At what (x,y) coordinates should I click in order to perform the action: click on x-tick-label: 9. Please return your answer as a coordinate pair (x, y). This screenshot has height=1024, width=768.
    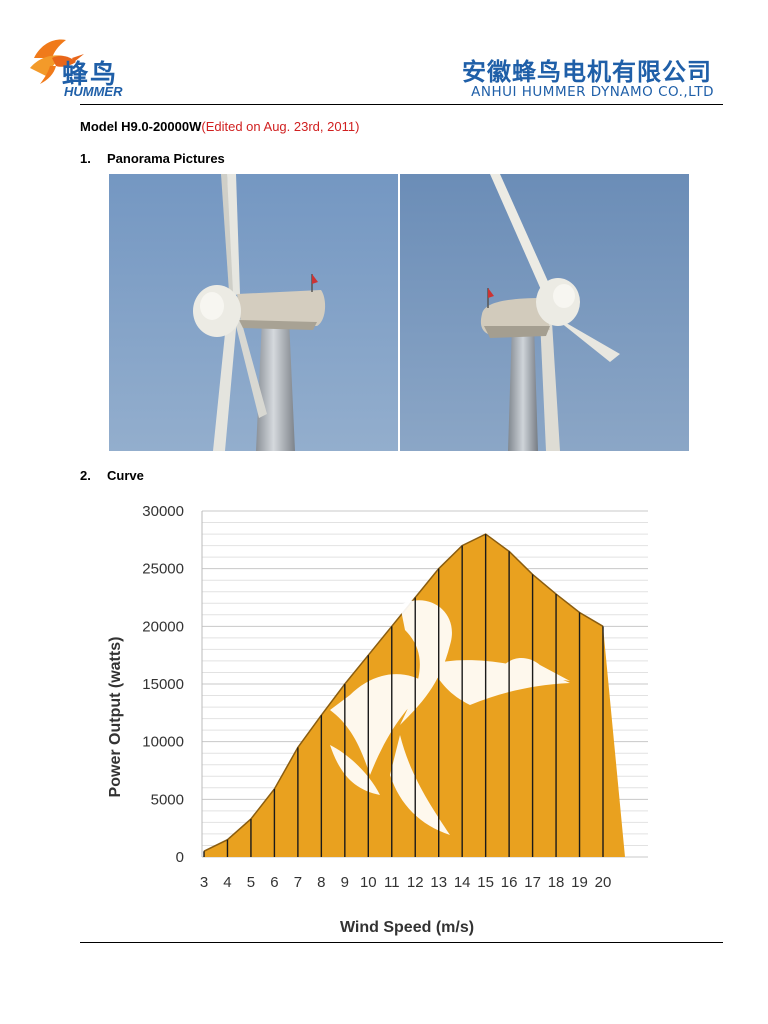
    Looking at the image, I should click on (345, 882).